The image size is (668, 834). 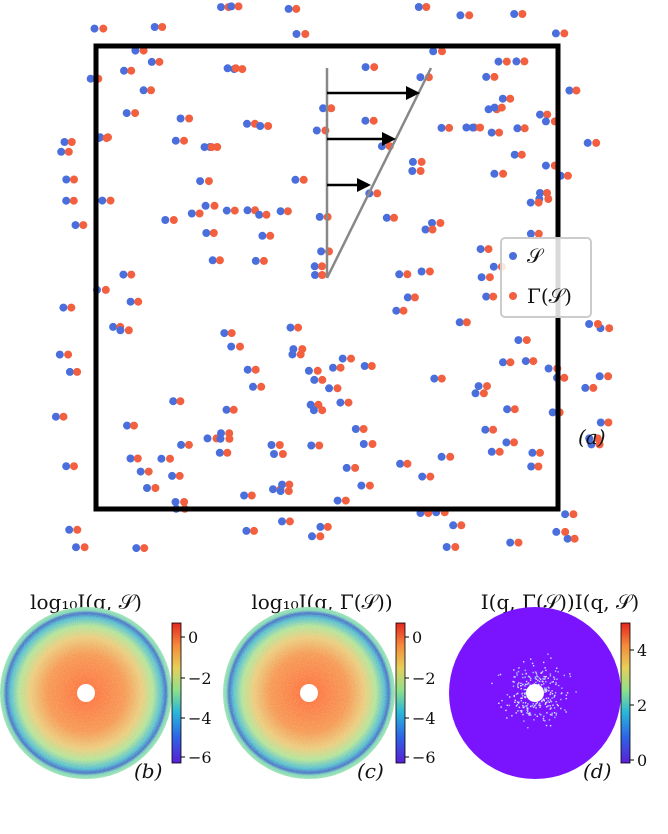 I want to click on tick-label: 2, so click(x=642, y=705).